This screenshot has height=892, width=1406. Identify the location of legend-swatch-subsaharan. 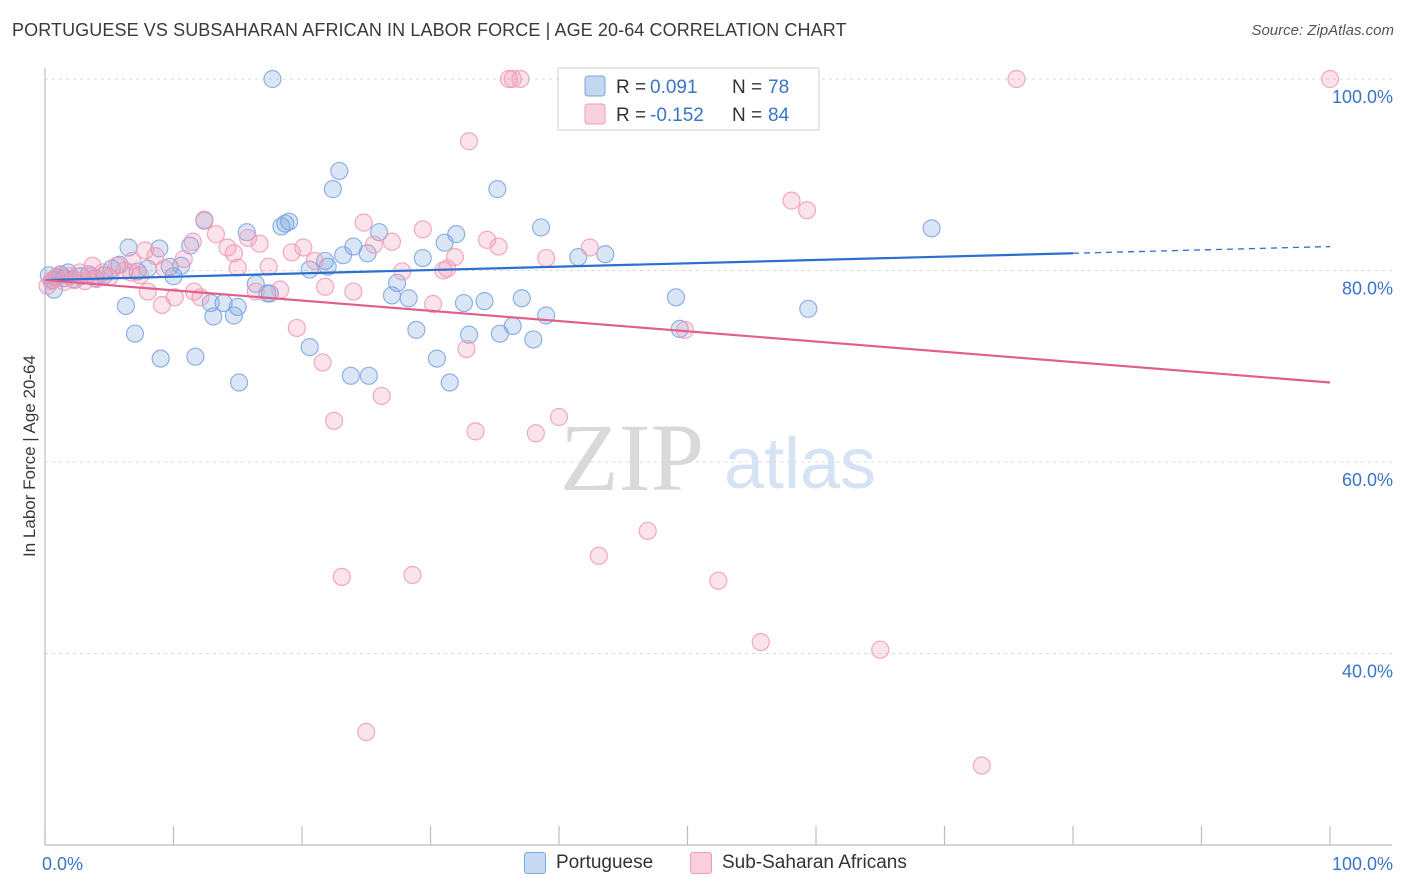
(701, 863).